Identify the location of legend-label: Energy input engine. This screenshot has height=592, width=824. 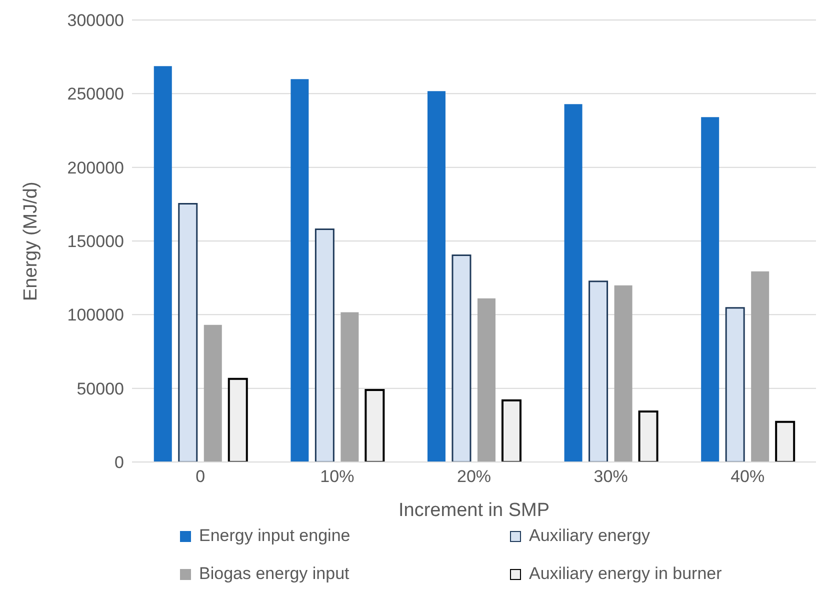
(275, 536).